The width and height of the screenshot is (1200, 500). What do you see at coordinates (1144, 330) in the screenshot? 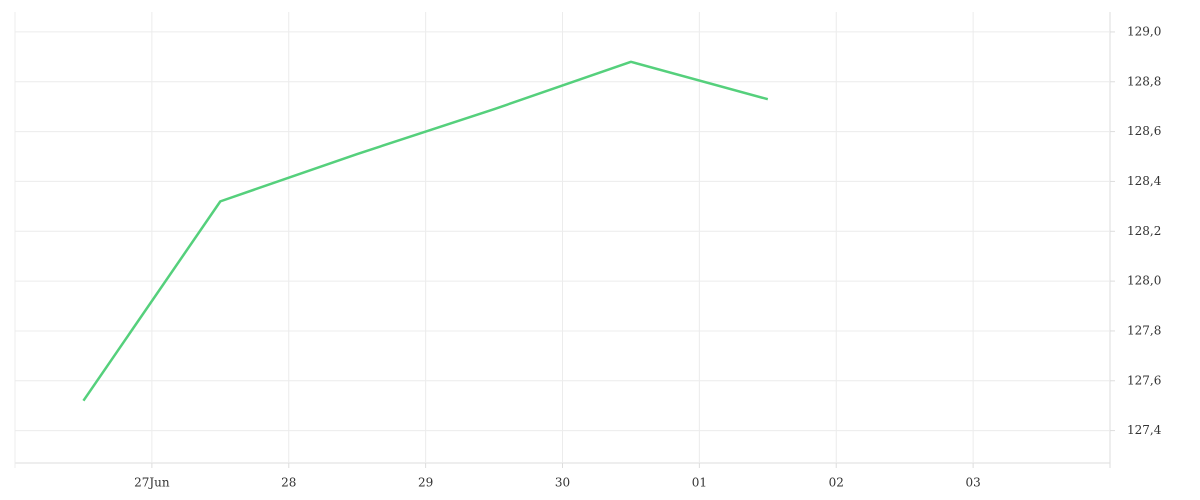
I see `y-tick-label: 127,8` at bounding box center [1144, 330].